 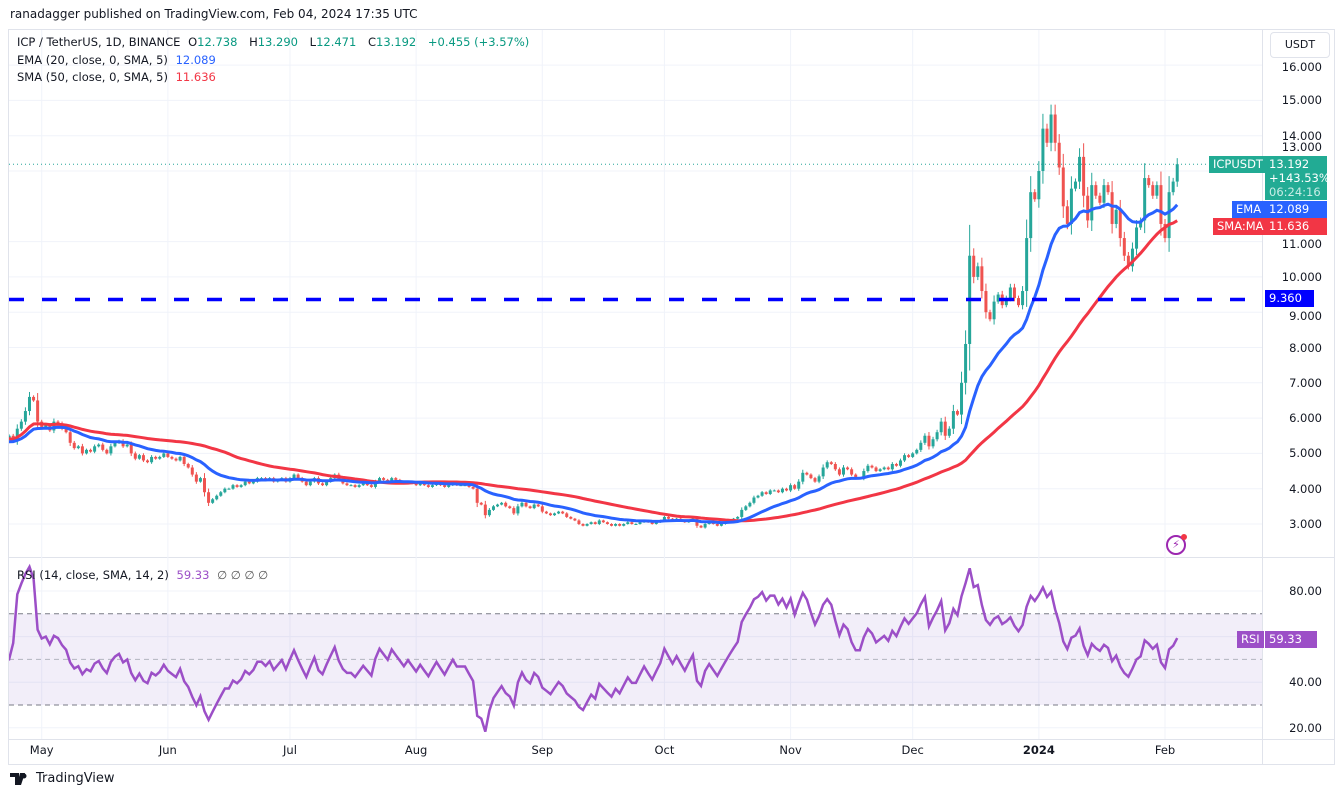 What do you see at coordinates (18, 778) in the screenshot?
I see `tradingview-logo-icon` at bounding box center [18, 778].